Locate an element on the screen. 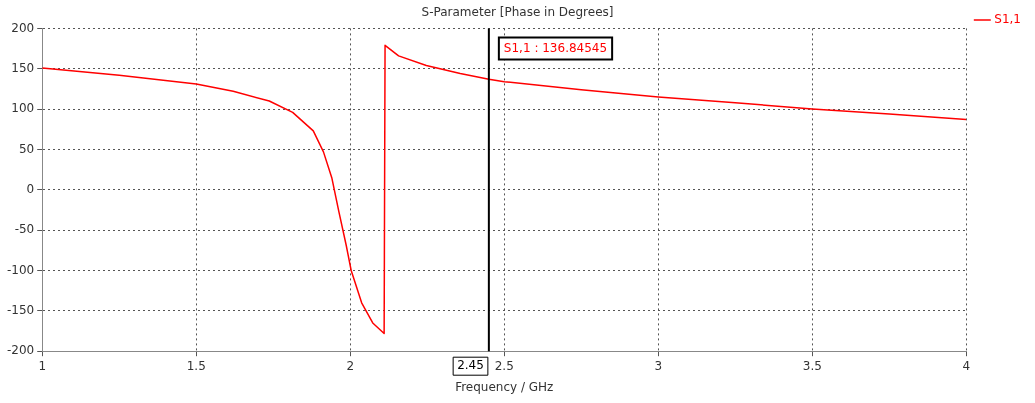 Image resolution: width=1035 pixels, height=403 pixels. y-tick-label: -150 is located at coordinates (21, 309).